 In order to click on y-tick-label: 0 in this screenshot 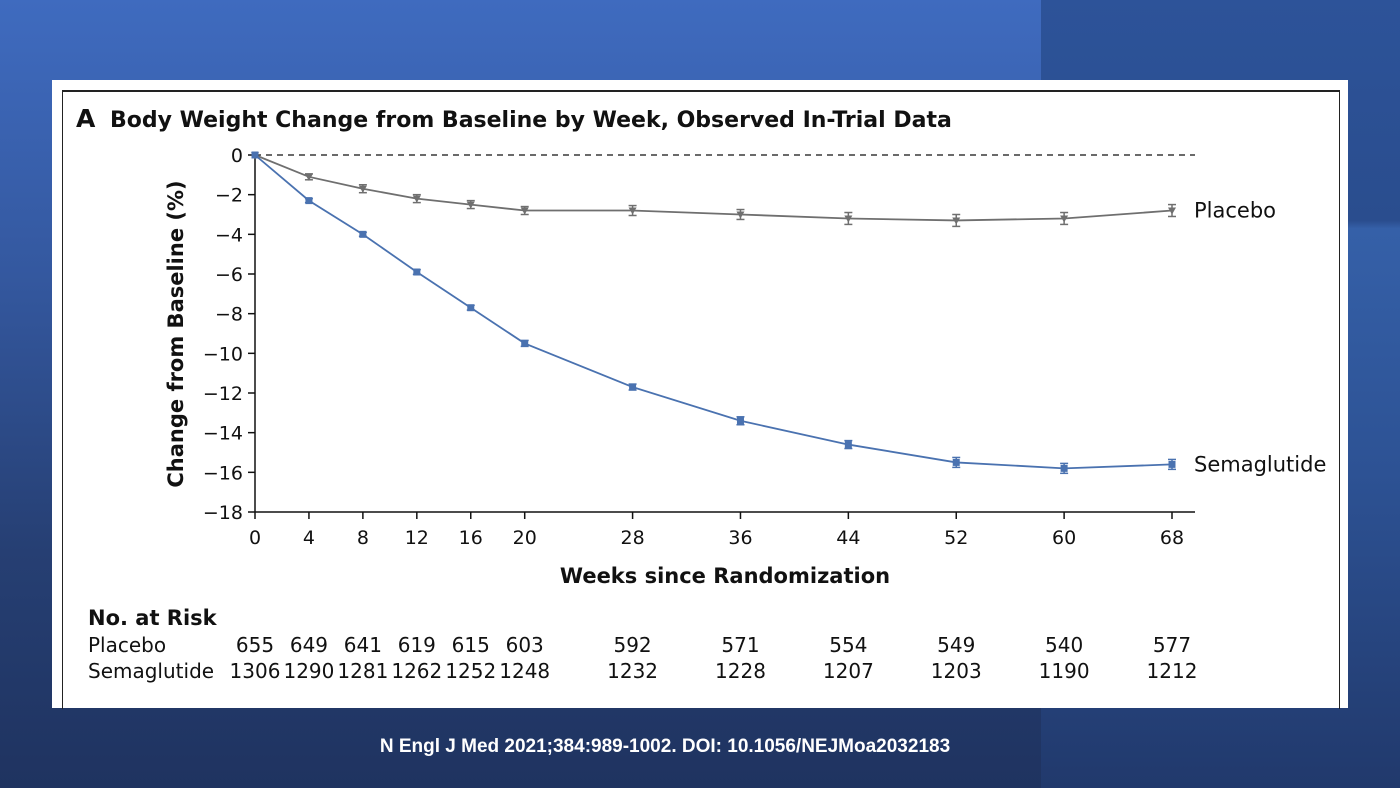, I will do `click(237, 156)`.